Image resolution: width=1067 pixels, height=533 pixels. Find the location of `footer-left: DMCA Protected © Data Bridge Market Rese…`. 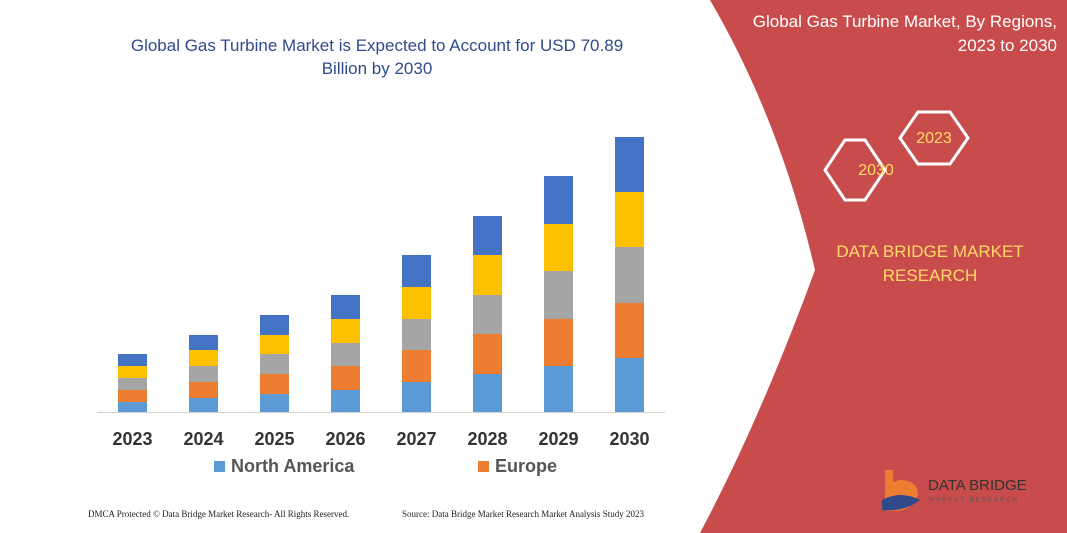

footer-left: DMCA Protected © Data Bridge Market Rese… is located at coordinates (218, 514).